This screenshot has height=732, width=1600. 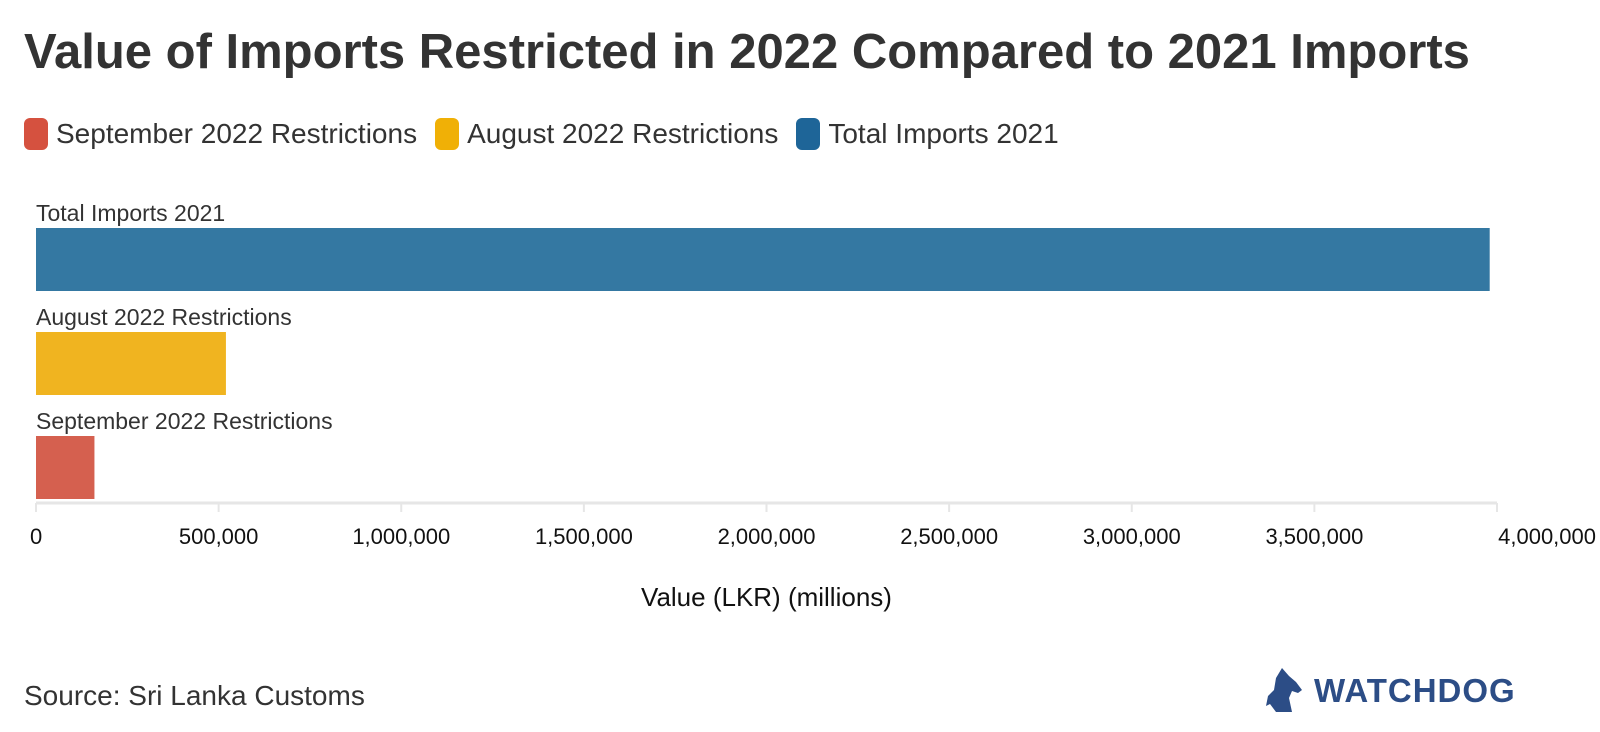 I want to click on watchdog-logo: WATCHDOG, so click(x=1389, y=691).